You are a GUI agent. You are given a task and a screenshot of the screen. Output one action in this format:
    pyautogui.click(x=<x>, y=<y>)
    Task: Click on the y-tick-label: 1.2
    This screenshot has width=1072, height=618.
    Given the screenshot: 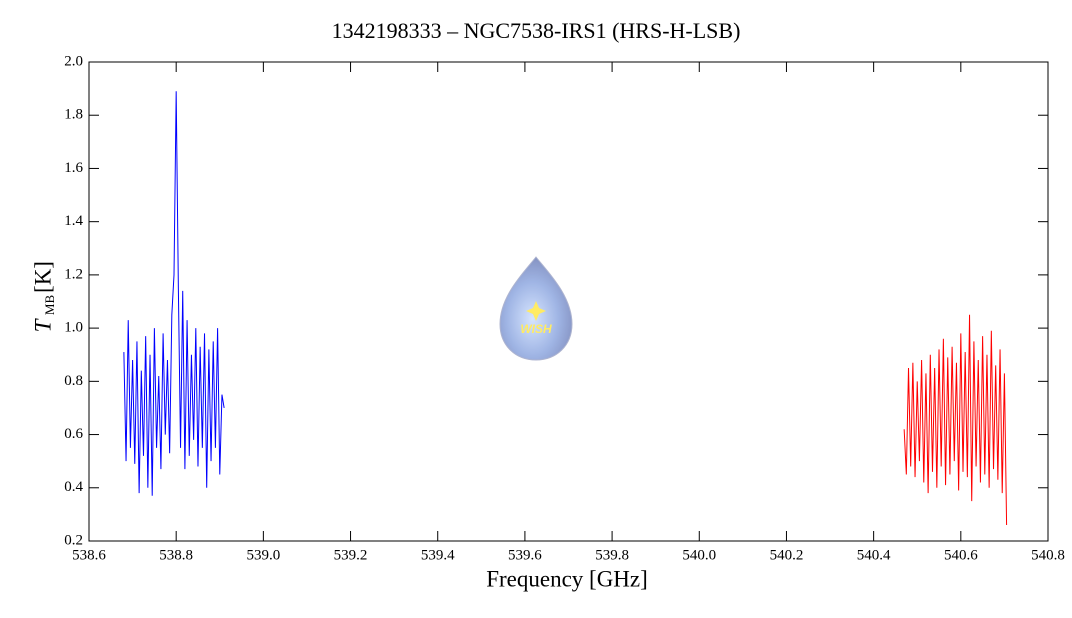 What is the action you would take?
    pyautogui.click(x=73, y=274)
    